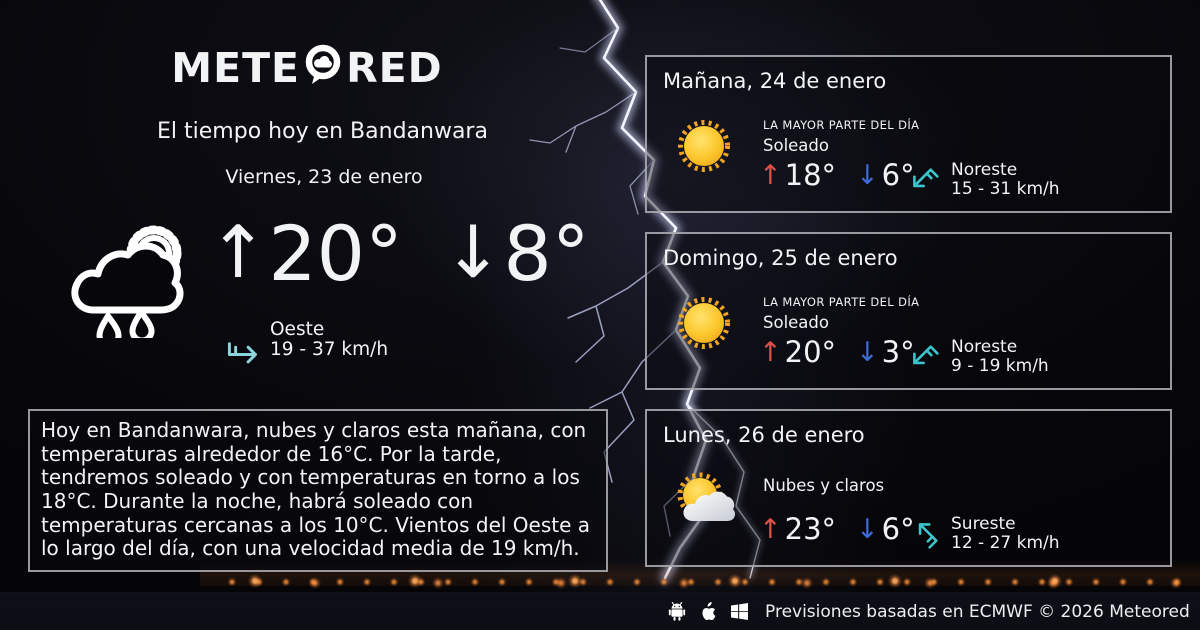  What do you see at coordinates (928, 536) in the screenshot?
I see `wind-direction-southeast-icon` at bounding box center [928, 536].